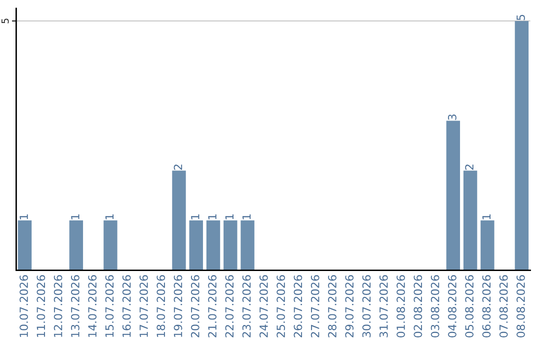  I want to click on x-tick-label: 22.07.2026, so click(229, 306).